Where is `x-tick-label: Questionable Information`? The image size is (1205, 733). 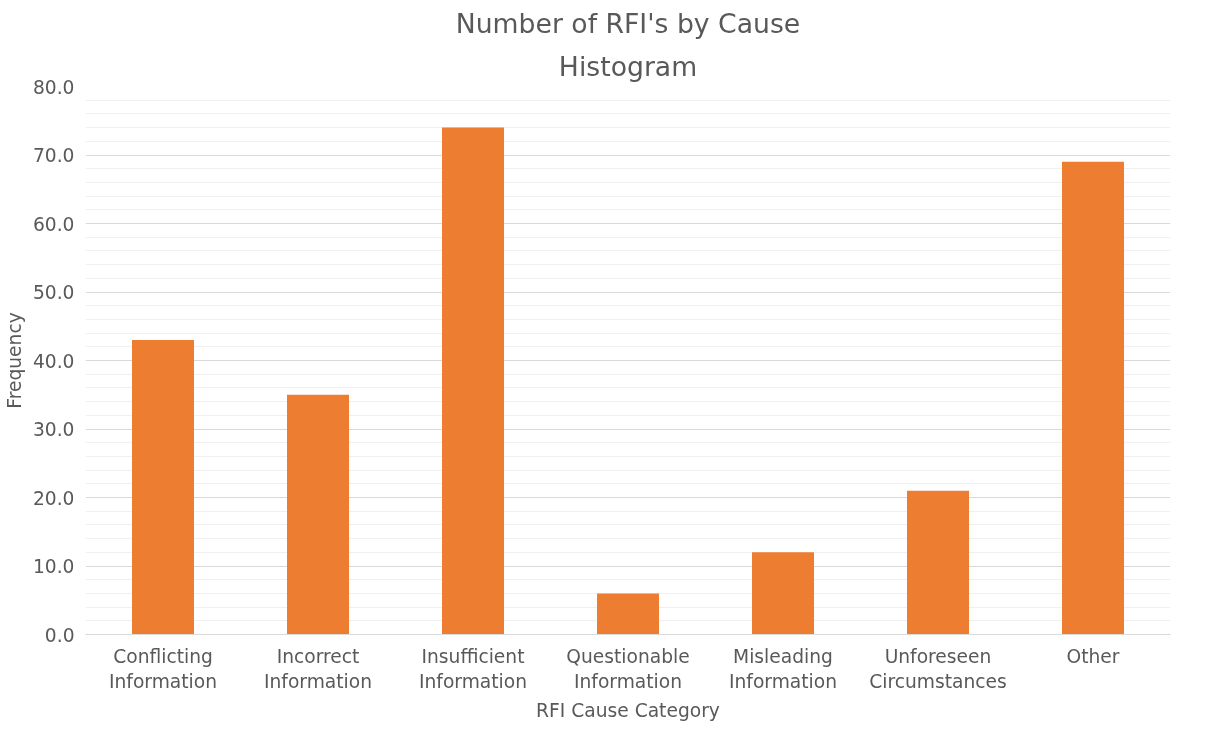 x-tick-label: Questionable Information is located at coordinates (628, 668).